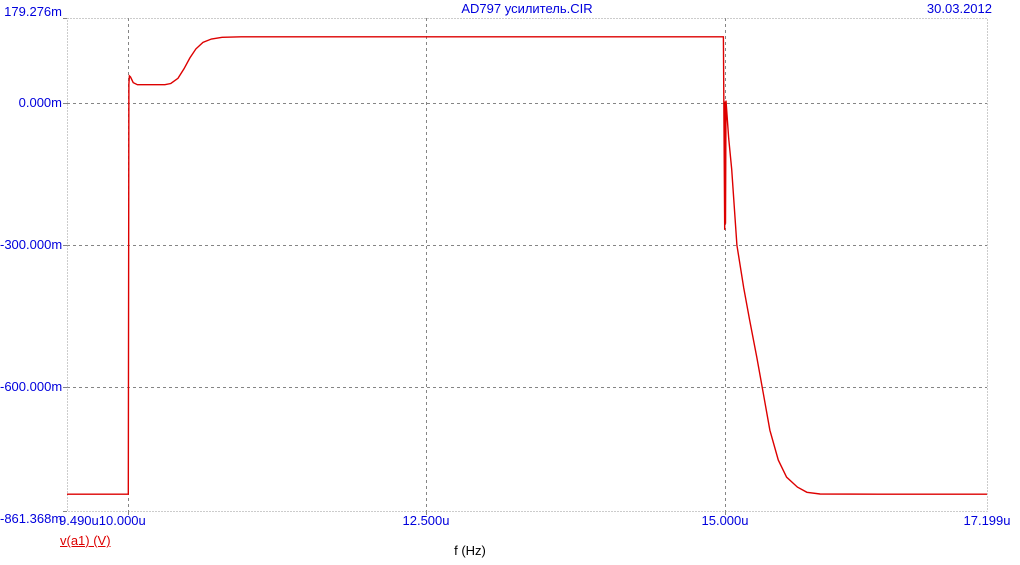  Describe the element at coordinates (40, 102) in the screenshot. I see `y-tick-label: 0.000m` at that location.